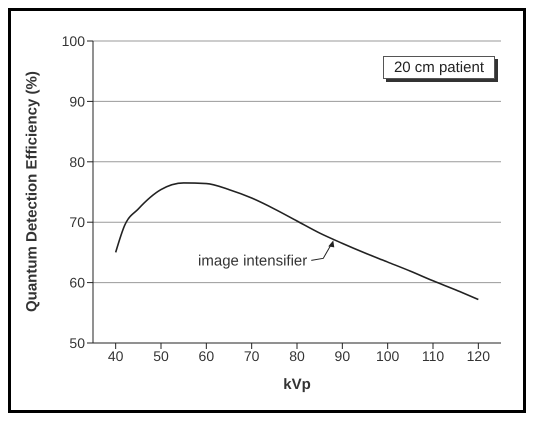 The width and height of the screenshot is (534, 421). Describe the element at coordinates (297, 384) in the screenshot. I see `x-axis-title: kVp` at that location.